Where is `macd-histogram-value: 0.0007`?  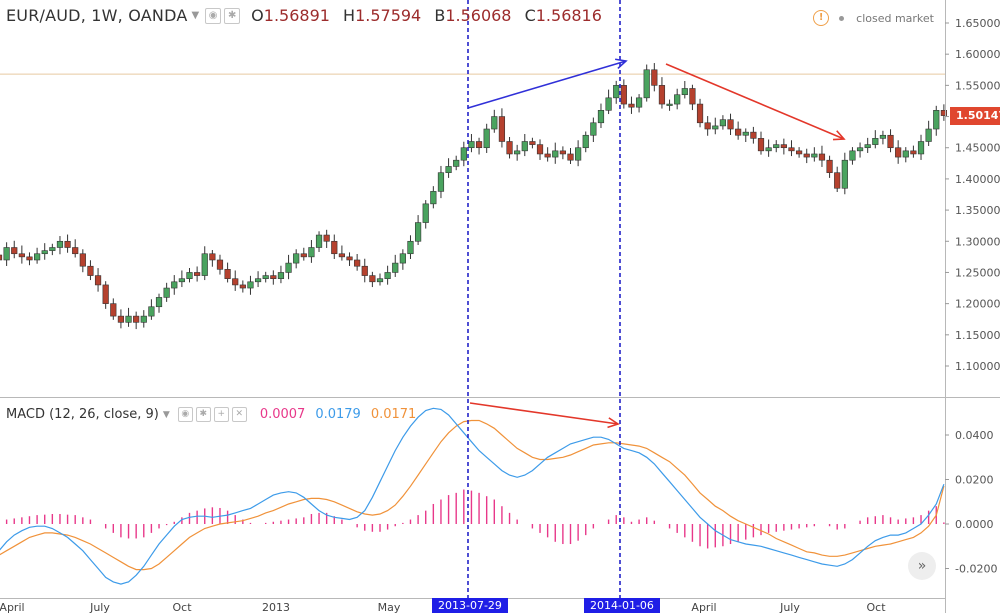
macd-histogram-value: 0.0007 is located at coordinates (282, 414).